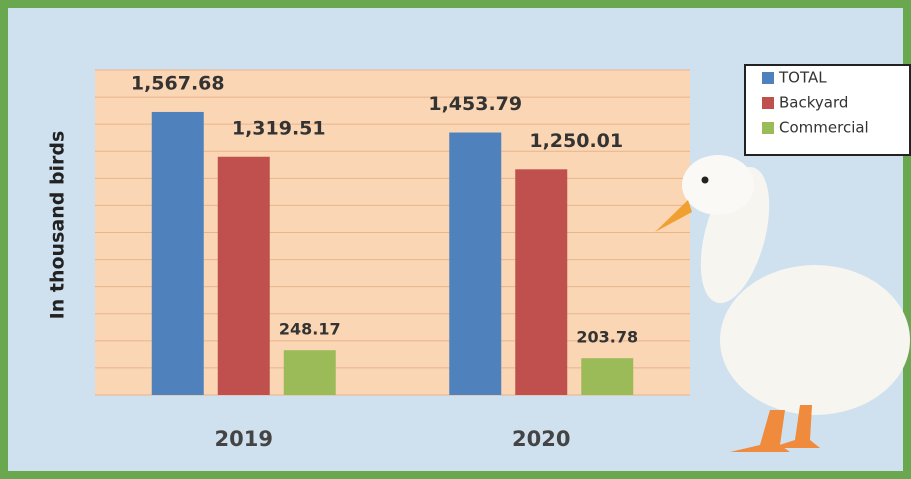  Describe the element at coordinates (58, 225) in the screenshot. I see `y-axis-label: In thousand birds` at that location.